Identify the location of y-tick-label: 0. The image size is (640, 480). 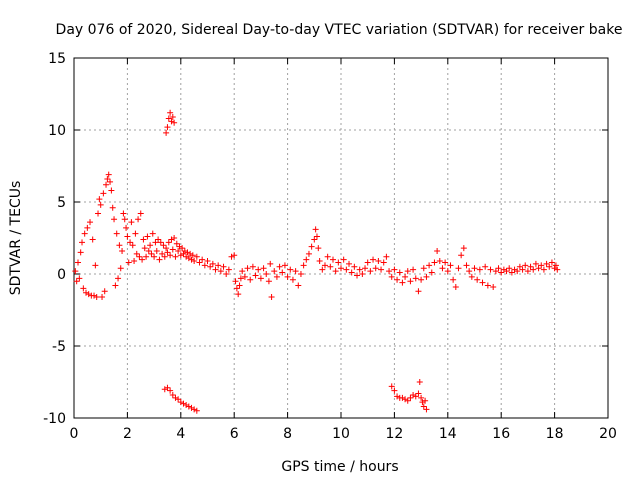
(61, 275).